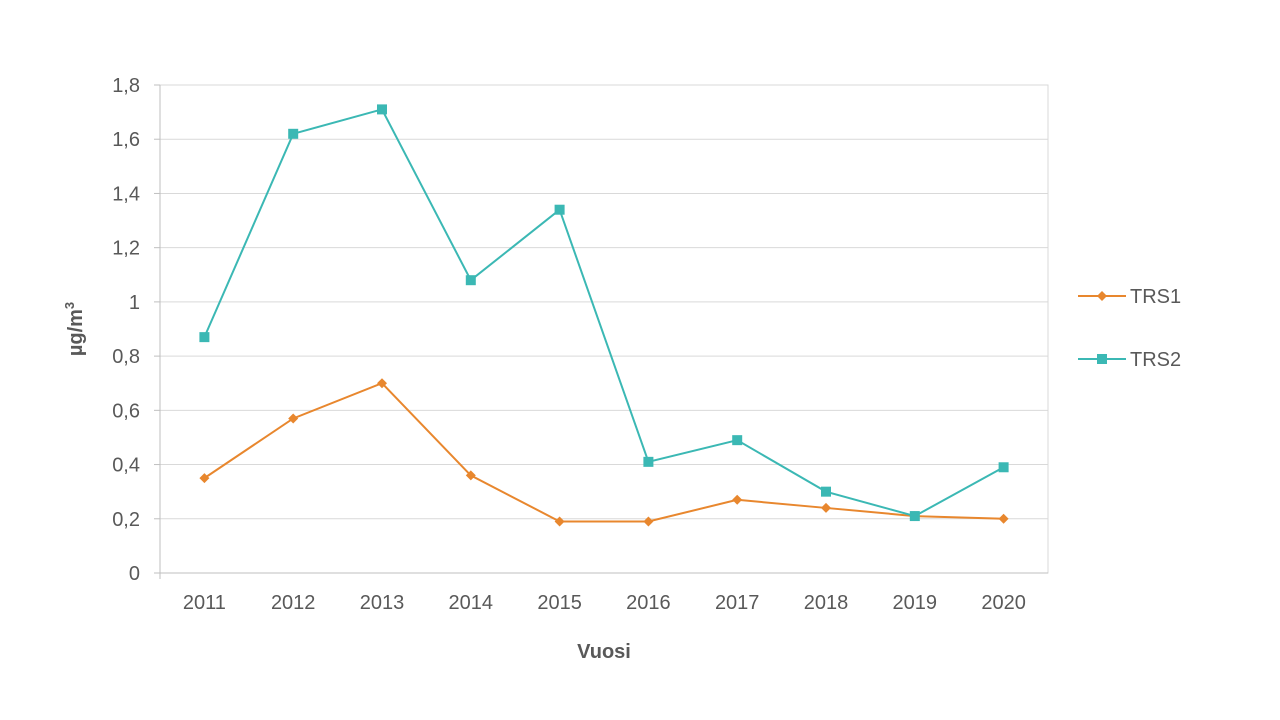 This screenshot has width=1280, height=720. Describe the element at coordinates (559, 603) in the screenshot. I see `x-tick-label: 2015` at that location.